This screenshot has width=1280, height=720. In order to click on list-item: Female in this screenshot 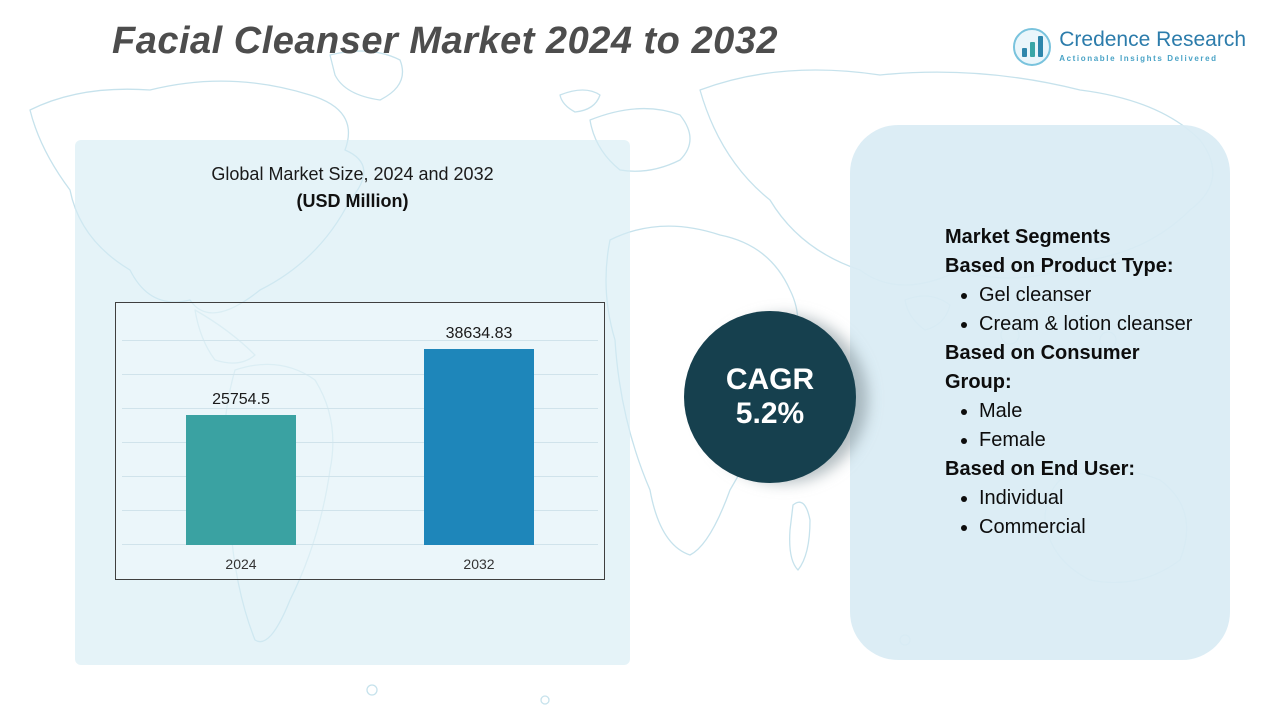, I will do `click(1090, 440)`.